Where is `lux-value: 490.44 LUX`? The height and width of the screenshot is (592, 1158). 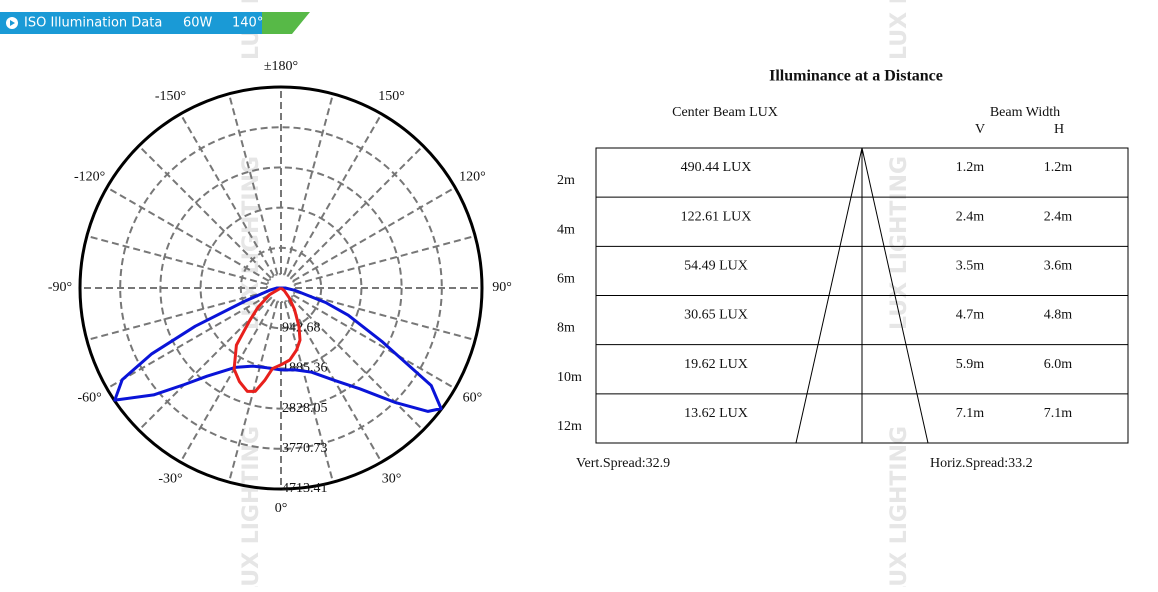 lux-value: 490.44 LUX is located at coordinates (716, 167).